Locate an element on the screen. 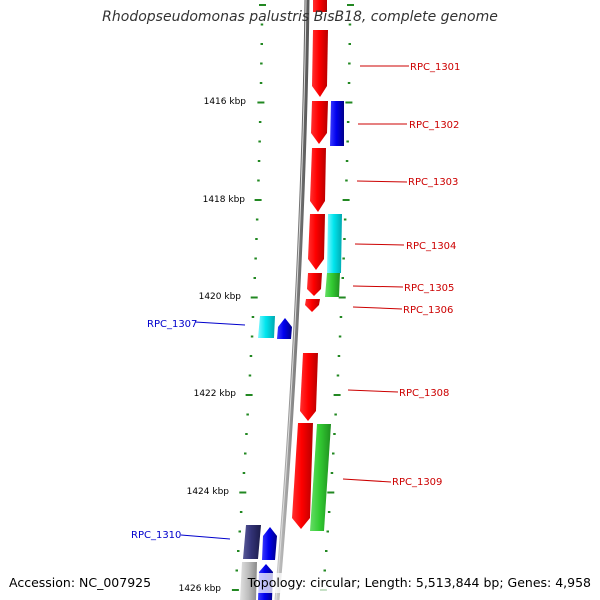  gene-box-rpc-1302-domain is located at coordinates (337, 123).